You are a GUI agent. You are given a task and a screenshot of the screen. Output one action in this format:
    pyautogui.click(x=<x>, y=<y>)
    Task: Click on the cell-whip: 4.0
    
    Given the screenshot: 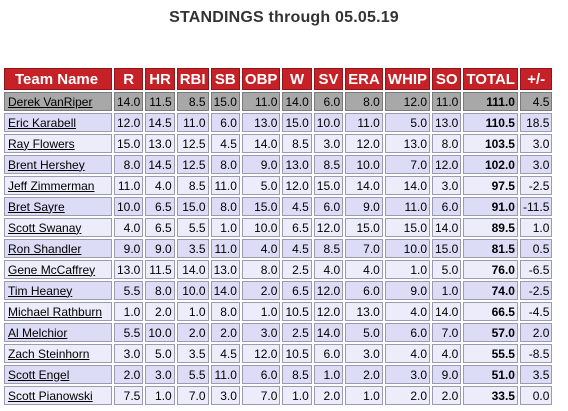 What is the action you would take?
    pyautogui.click(x=407, y=353)
    